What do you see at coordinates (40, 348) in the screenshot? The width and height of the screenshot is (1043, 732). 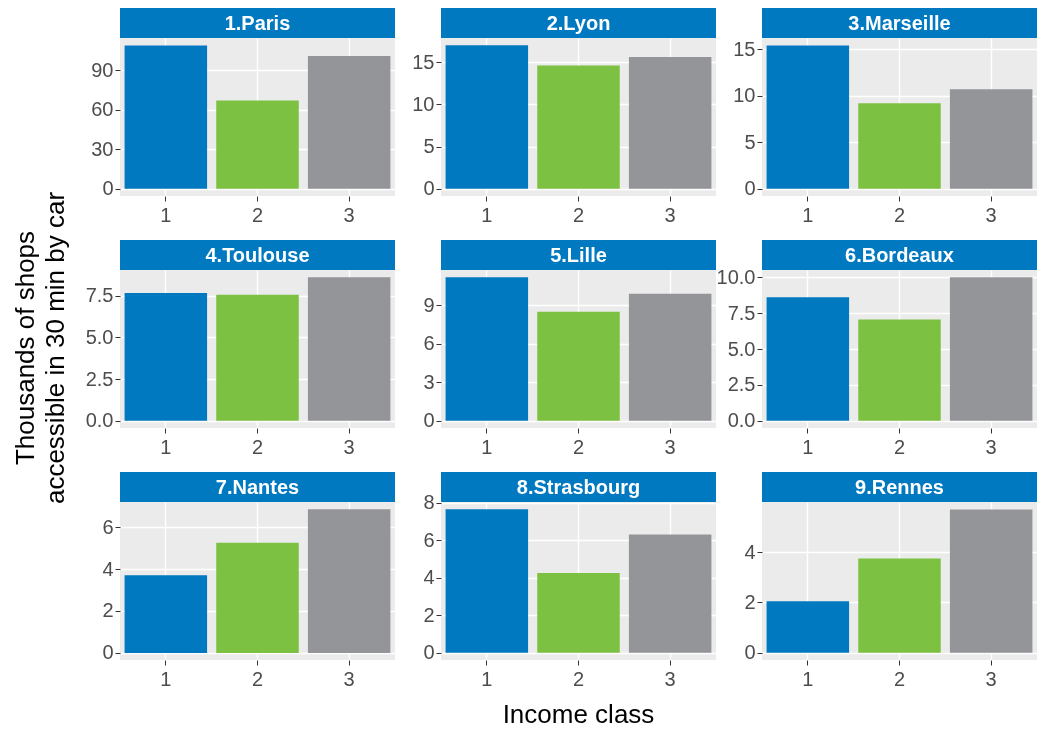 I see `y-axis-title: Thousands of shops accessible in 30 min by car` at bounding box center [40, 348].